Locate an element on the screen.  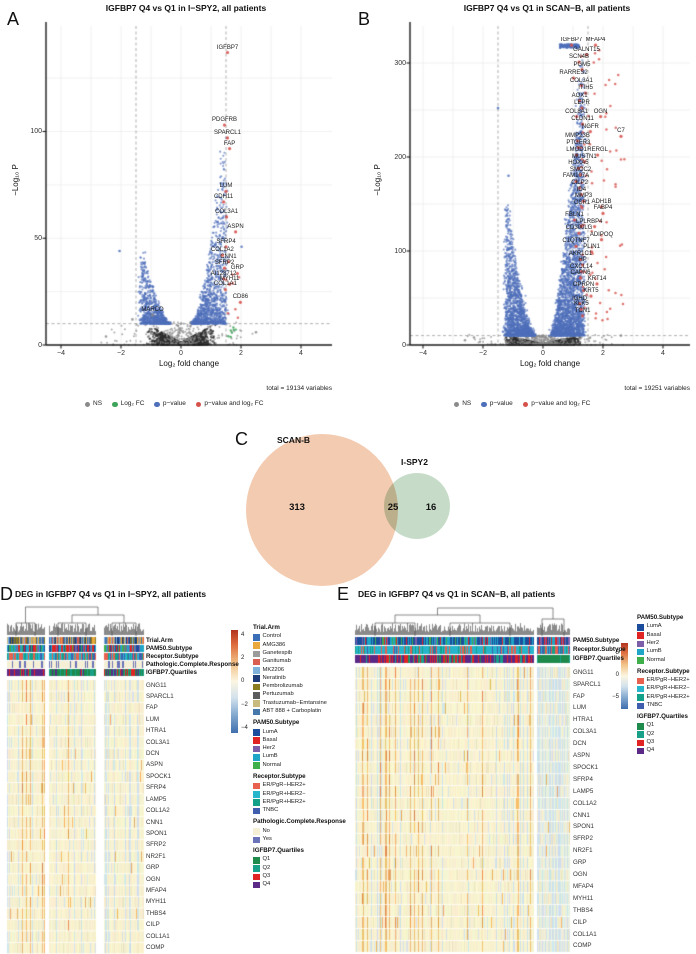
legend-group-title: PAM50.Subtype is located at coordinates (660, 617).